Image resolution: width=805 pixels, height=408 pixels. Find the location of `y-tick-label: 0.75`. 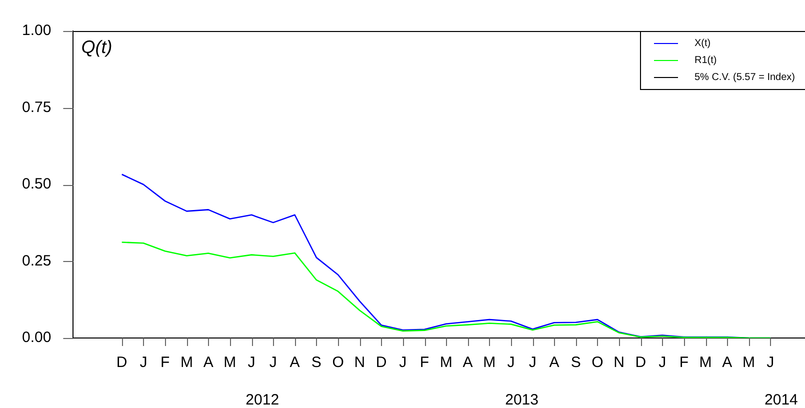

y-tick-label: 0.75 is located at coordinates (37, 107).